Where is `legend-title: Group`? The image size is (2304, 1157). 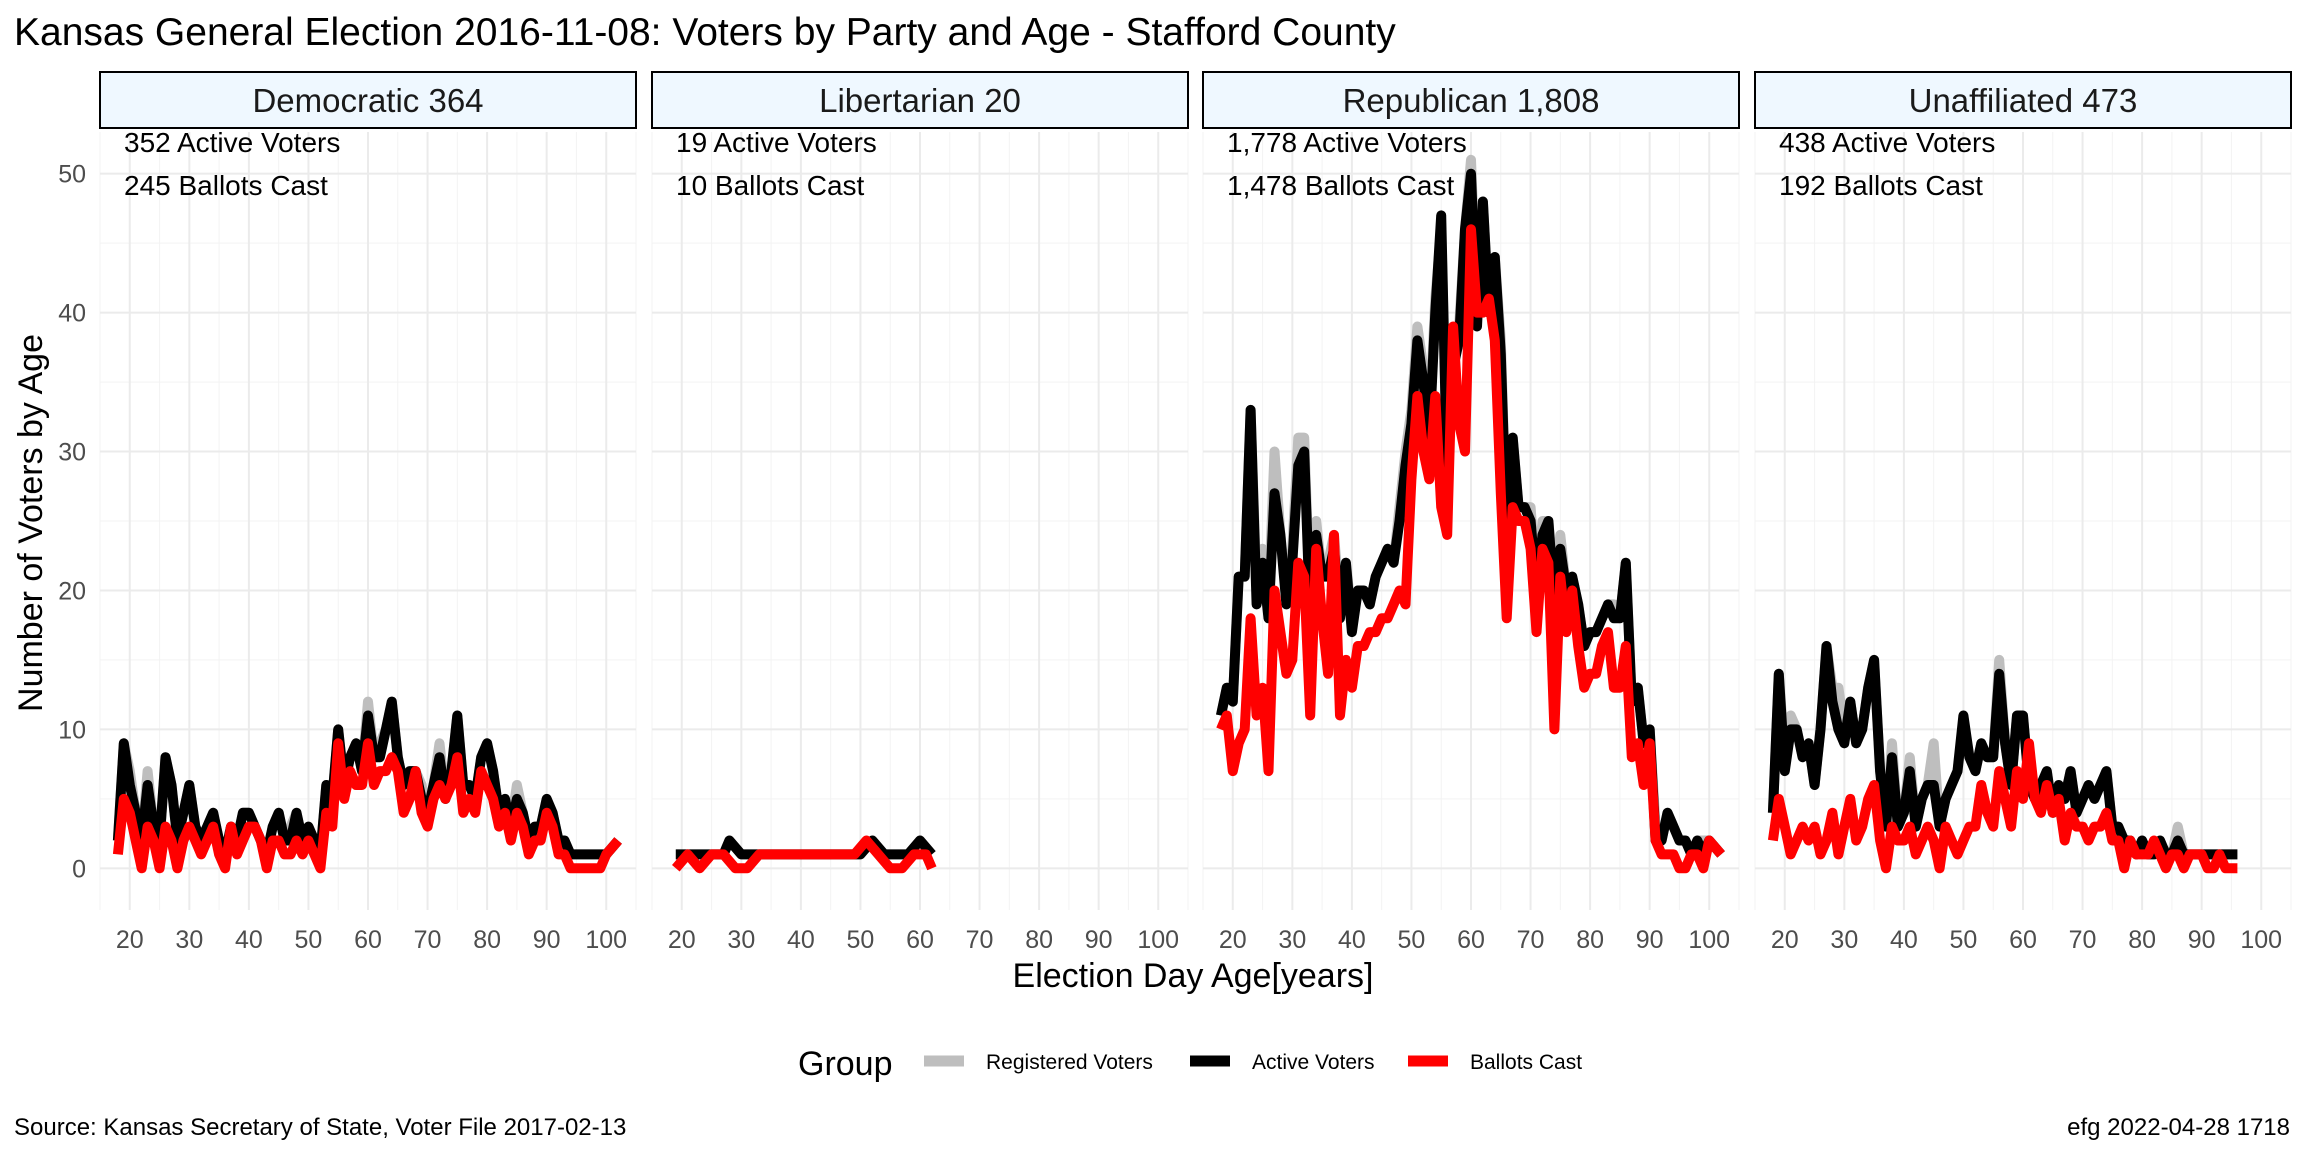 legend-title: Group is located at coordinates (845, 1064).